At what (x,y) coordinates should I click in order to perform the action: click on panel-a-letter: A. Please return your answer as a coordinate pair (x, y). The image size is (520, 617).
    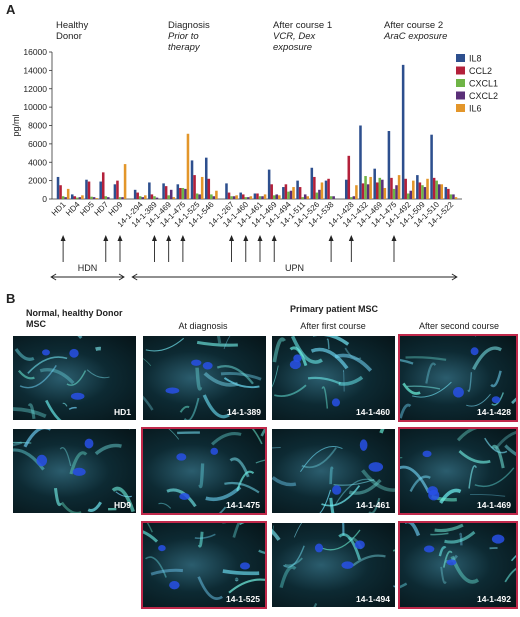
    Looking at the image, I should click on (11, 9).